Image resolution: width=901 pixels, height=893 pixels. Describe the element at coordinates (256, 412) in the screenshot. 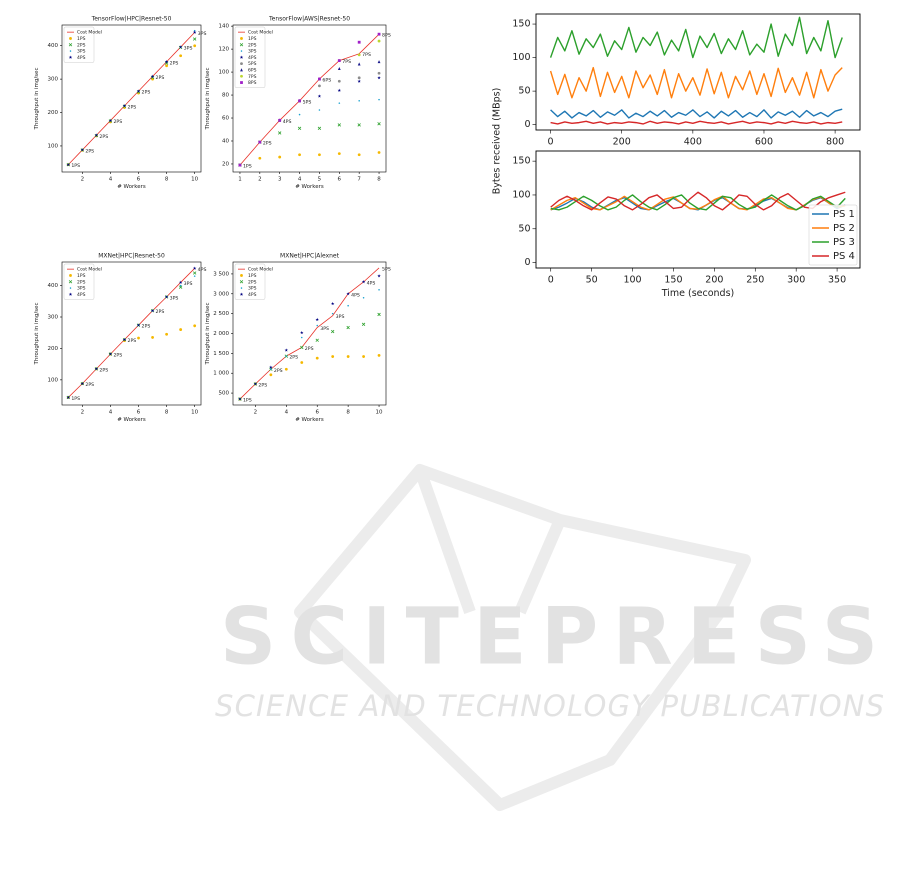

I see `x-tick-label: 2` at that location.